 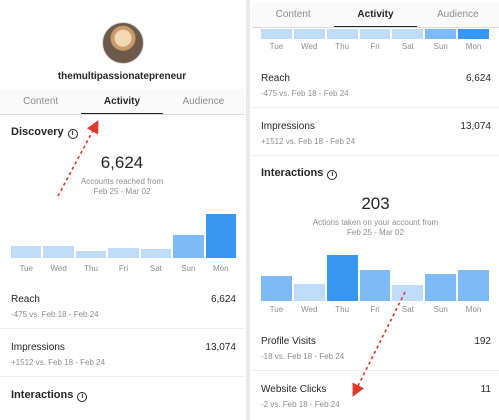 I want to click on discovery-bar-chart, so click(x=123, y=236).